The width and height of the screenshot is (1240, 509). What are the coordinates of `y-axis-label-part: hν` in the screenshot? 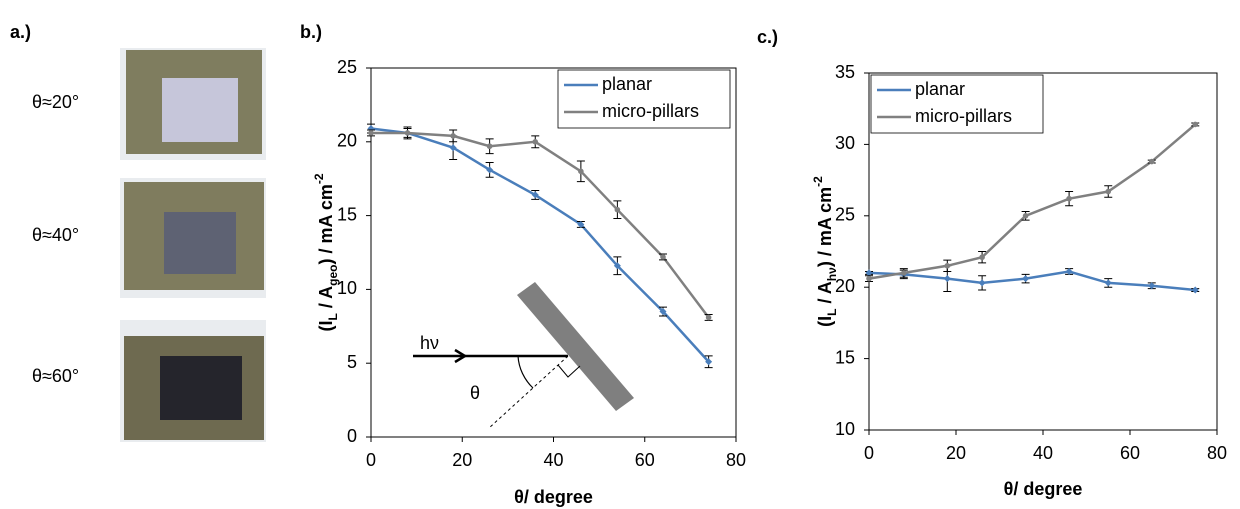 It's located at (832, 274).